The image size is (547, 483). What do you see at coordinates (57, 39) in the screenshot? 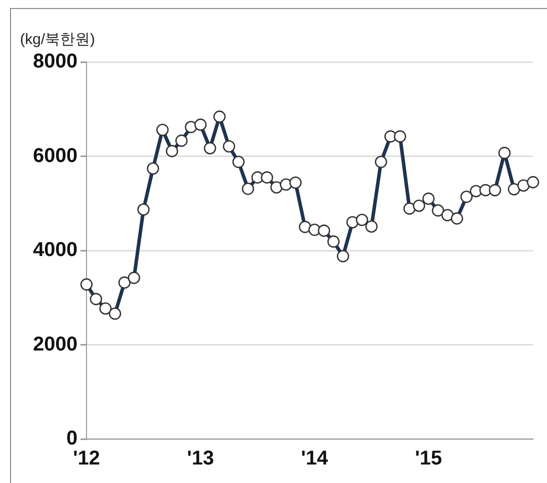
I see `y-axis-title: (kg/북한원)` at bounding box center [57, 39].